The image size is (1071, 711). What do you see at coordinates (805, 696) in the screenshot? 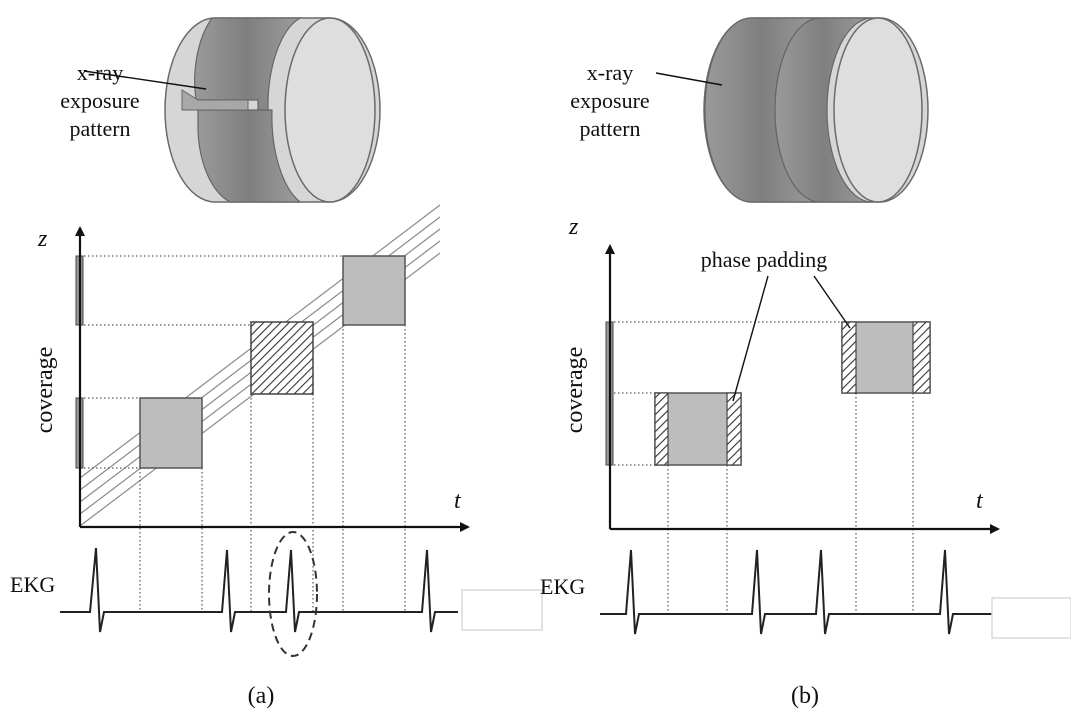
I see `caption-b: (b)` at bounding box center [805, 696].